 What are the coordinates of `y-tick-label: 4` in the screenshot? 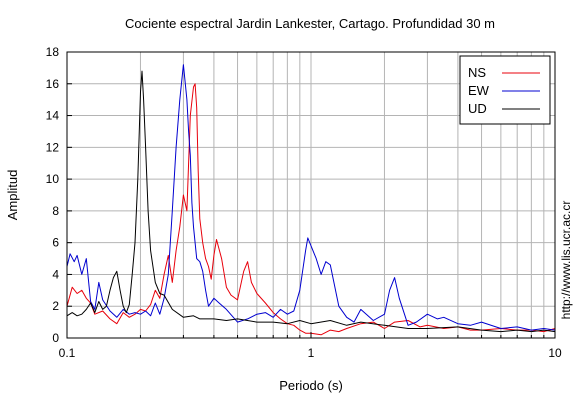 It's located at (55, 274).